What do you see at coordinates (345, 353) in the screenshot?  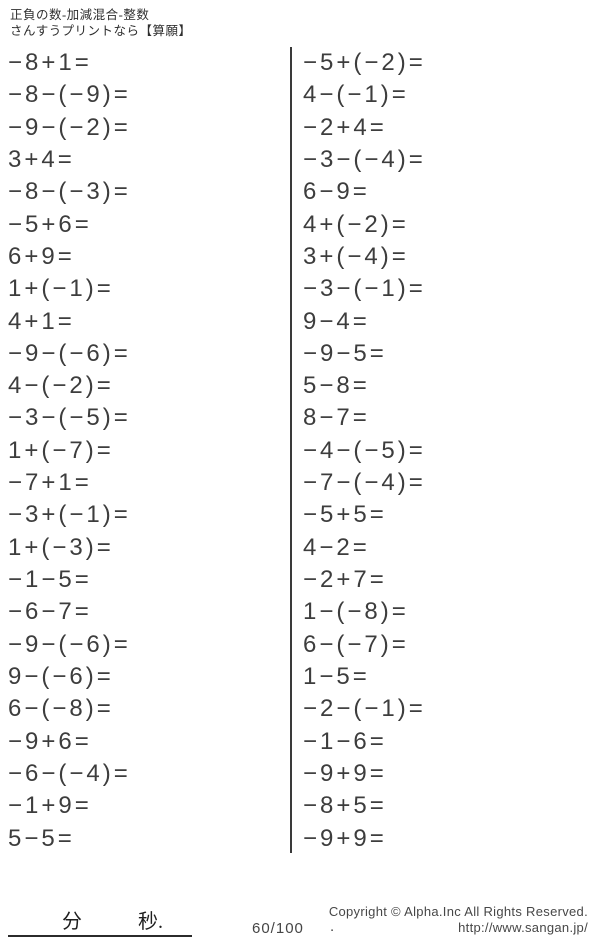 I see `problem-right-10: −9−5=` at bounding box center [345, 353].